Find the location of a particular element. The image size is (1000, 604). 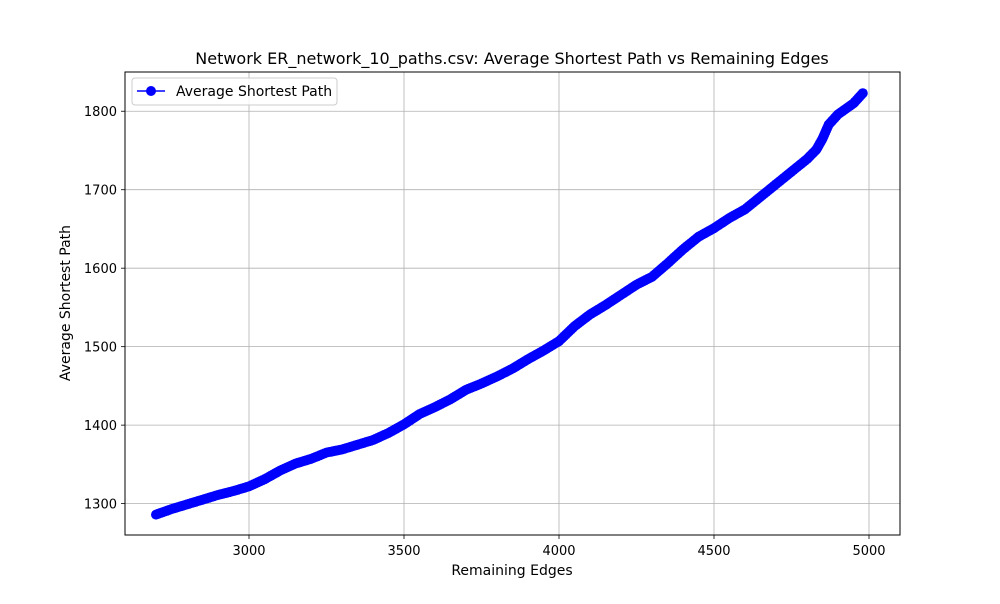

legend-marker-icon is located at coordinates (151, 91).